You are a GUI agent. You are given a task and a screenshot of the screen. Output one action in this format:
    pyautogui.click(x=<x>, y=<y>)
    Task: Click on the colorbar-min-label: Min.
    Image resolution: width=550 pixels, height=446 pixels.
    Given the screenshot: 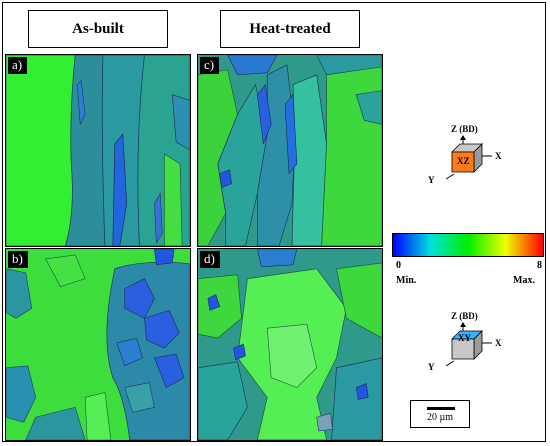 What is the action you would take?
    pyautogui.click(x=406, y=280)
    